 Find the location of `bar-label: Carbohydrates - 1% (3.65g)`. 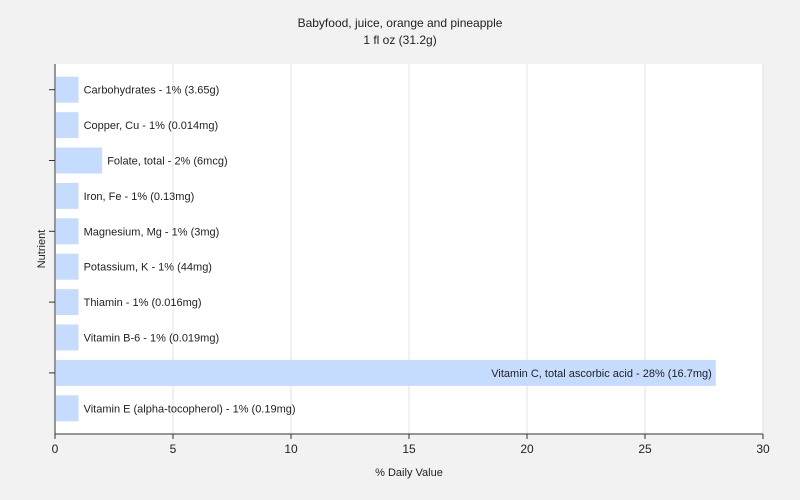

bar-label: Carbohydrates - 1% (3.65g) is located at coordinates (152, 91).